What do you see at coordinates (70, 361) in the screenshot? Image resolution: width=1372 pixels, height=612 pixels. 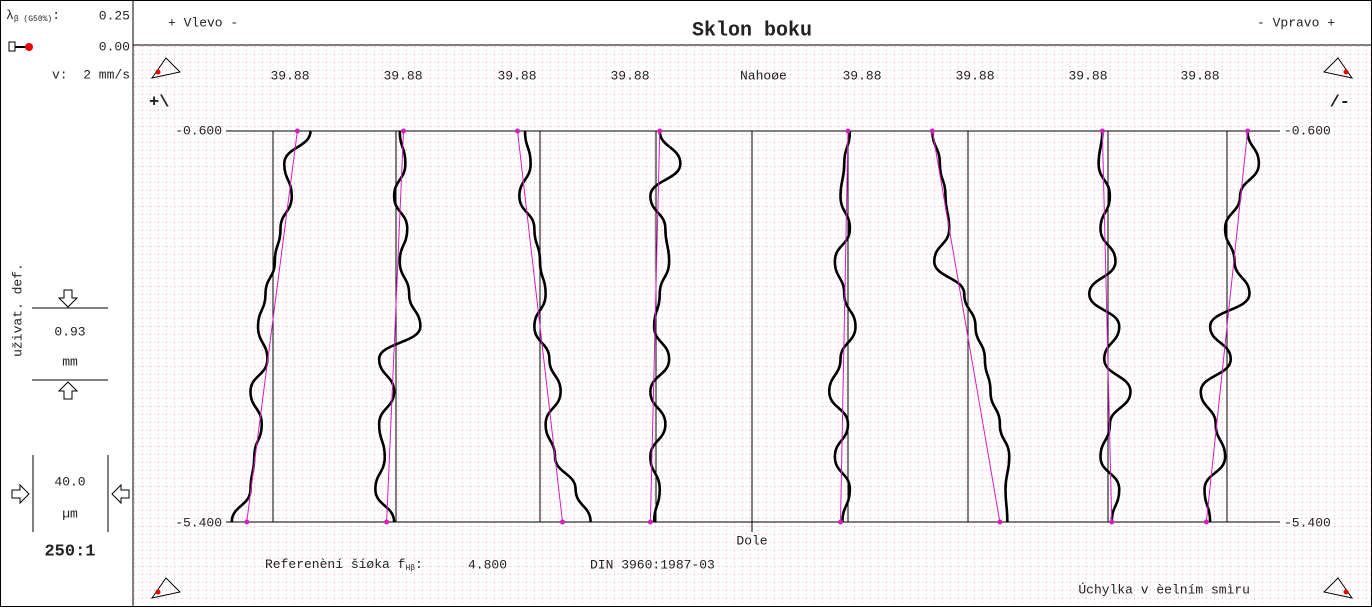 I see `filter-unit: mm` at bounding box center [70, 361].